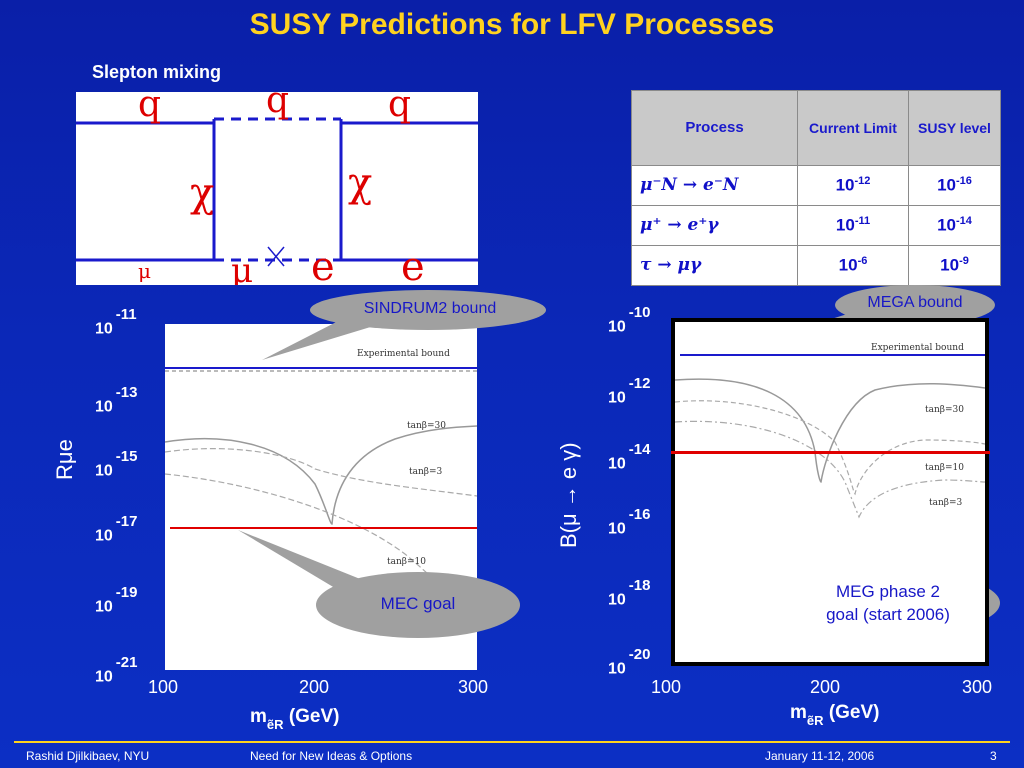 This screenshot has width=1024, height=768. Describe the element at coordinates (954, 225) in the screenshot. I see `susy-cell: 10-14` at that location.